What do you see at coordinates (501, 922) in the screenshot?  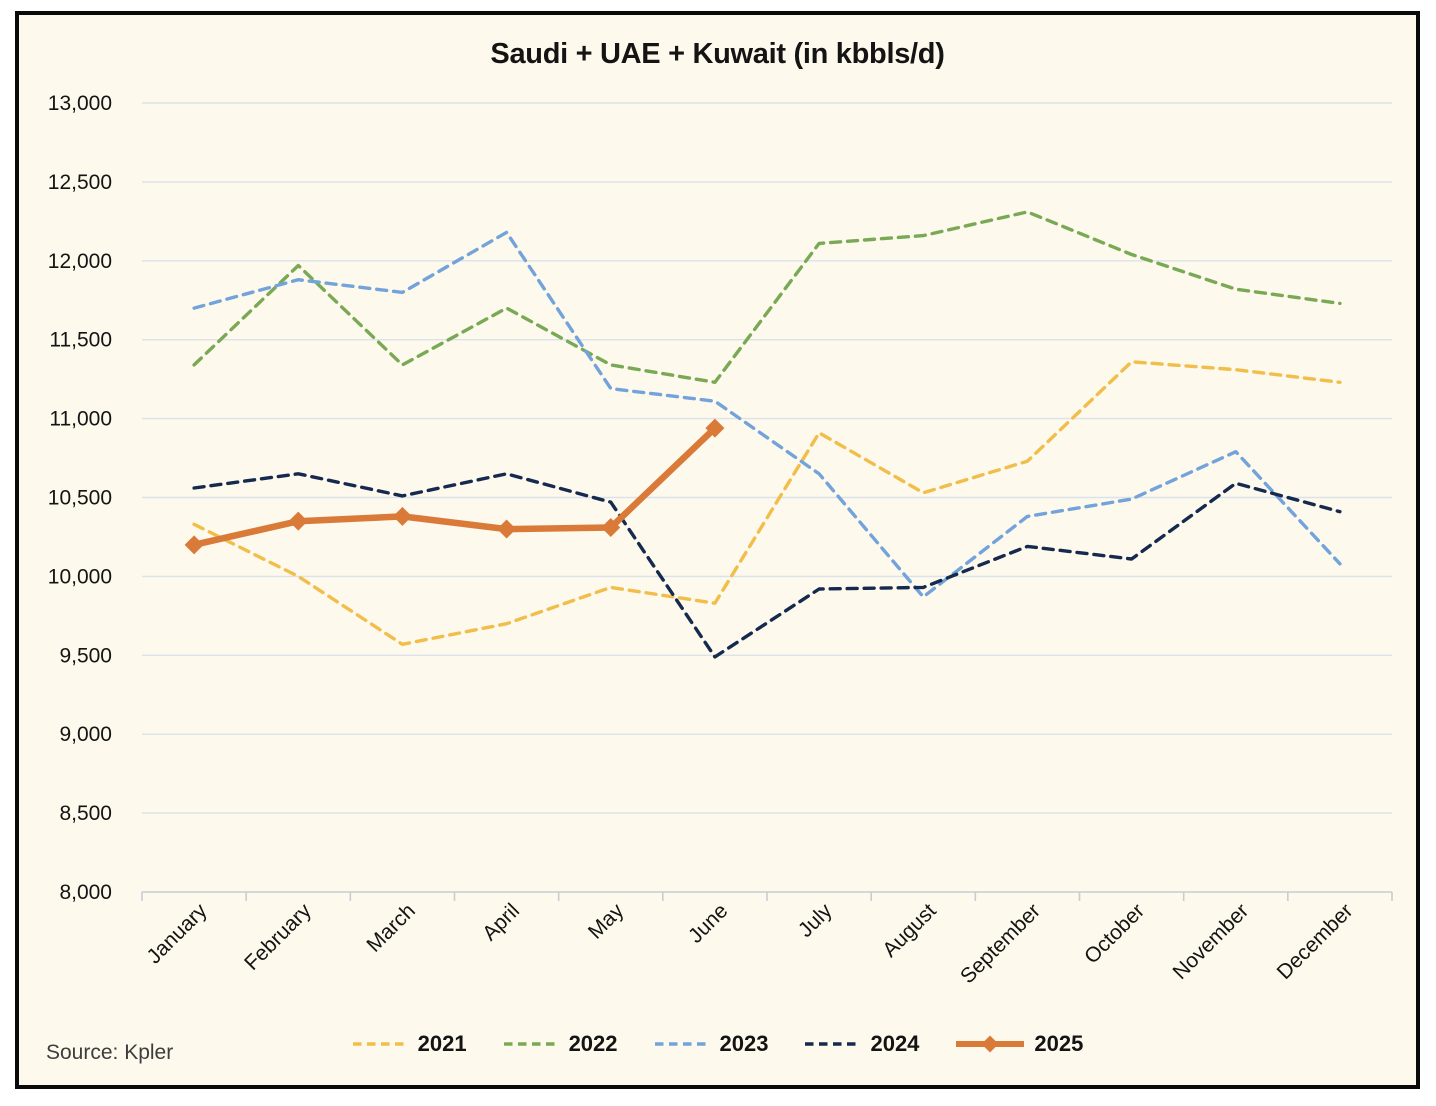 I see `x-tick-label: April` at bounding box center [501, 922].